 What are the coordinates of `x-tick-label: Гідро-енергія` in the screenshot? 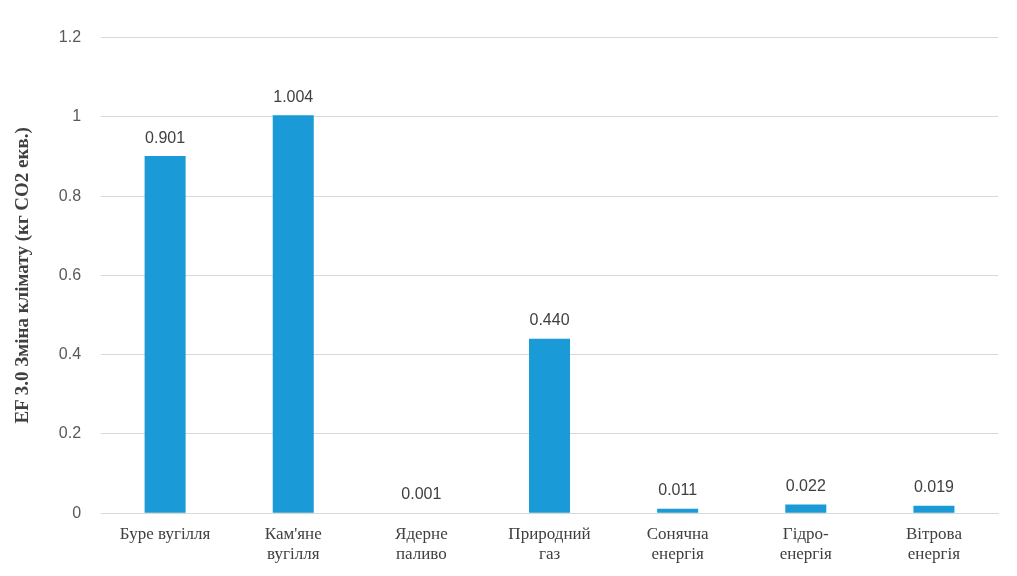 It's located at (806, 543).